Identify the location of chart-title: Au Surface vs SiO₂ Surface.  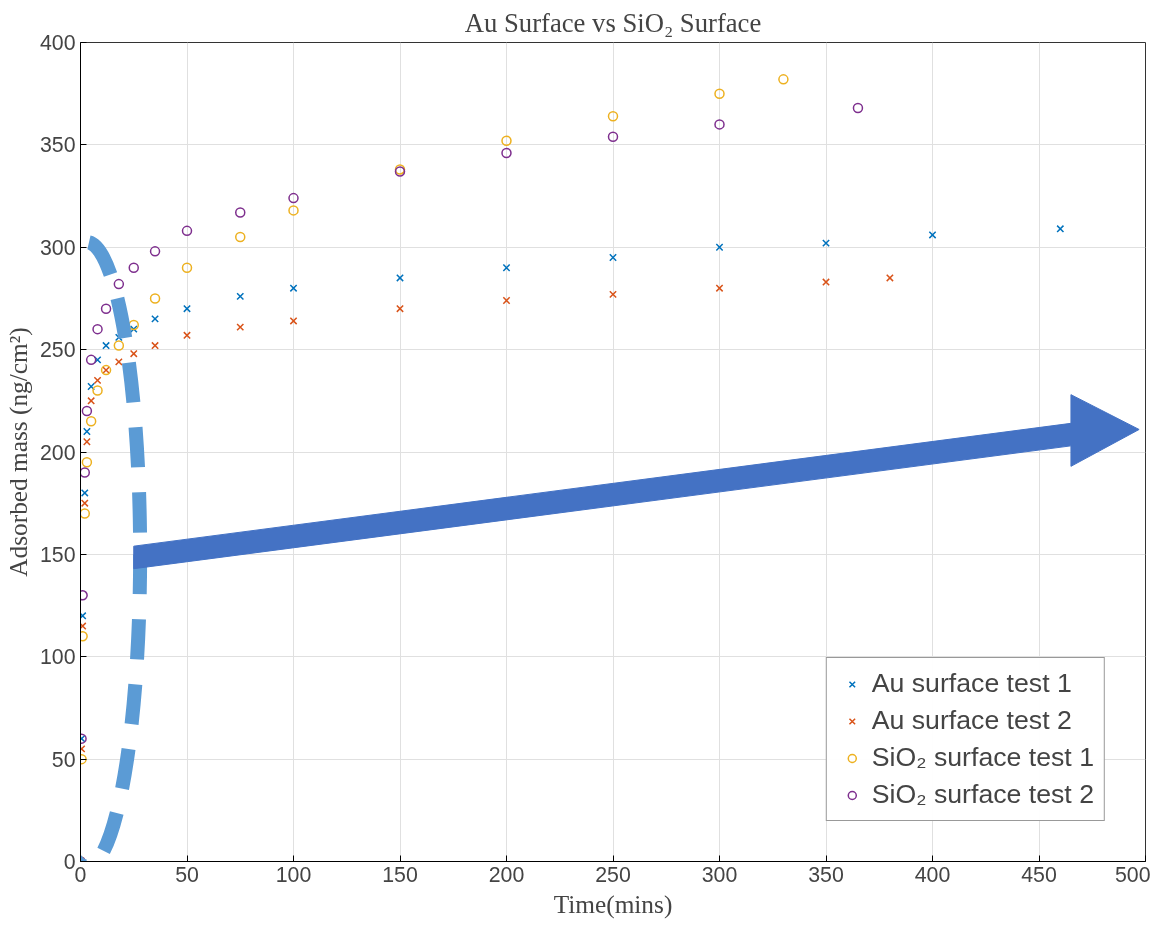
(613, 22).